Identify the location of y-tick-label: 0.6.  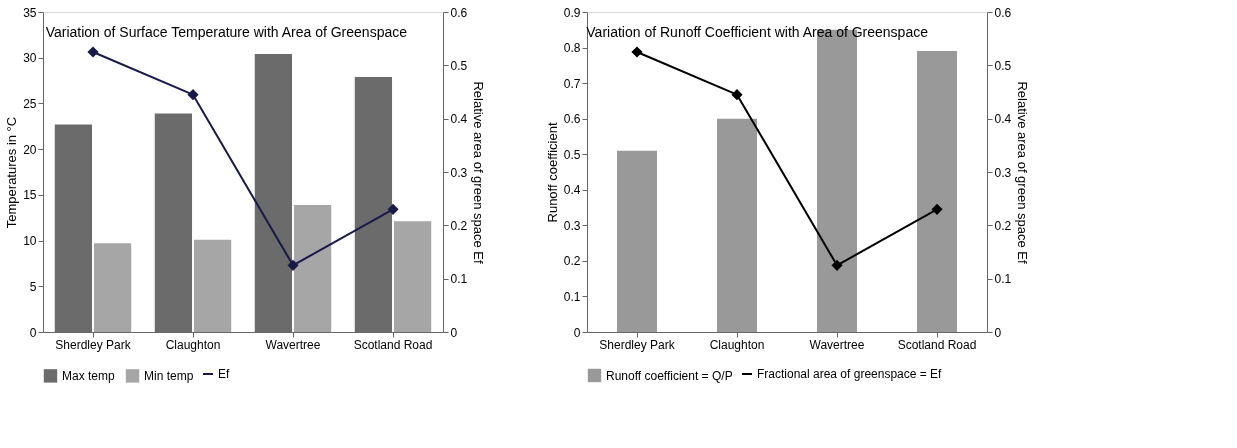
(572, 119).